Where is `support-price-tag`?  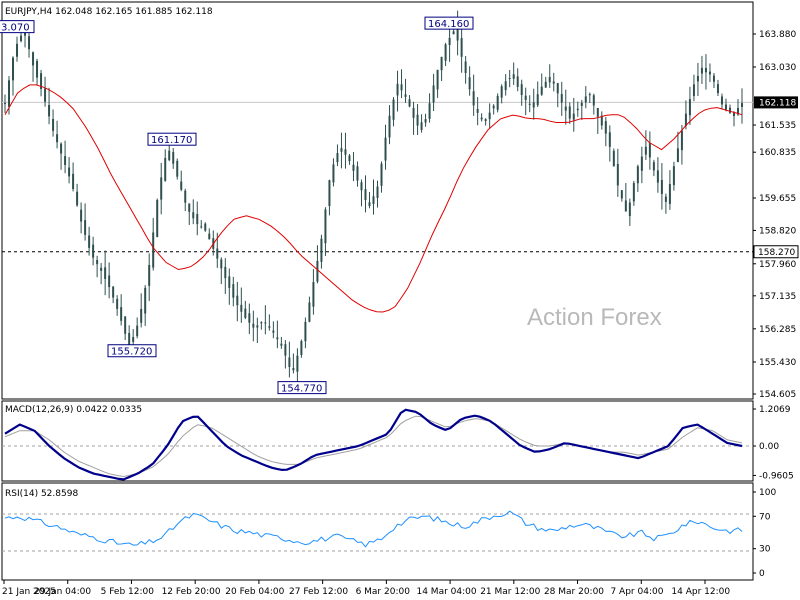
support-price-tag is located at coordinates (776, 252).